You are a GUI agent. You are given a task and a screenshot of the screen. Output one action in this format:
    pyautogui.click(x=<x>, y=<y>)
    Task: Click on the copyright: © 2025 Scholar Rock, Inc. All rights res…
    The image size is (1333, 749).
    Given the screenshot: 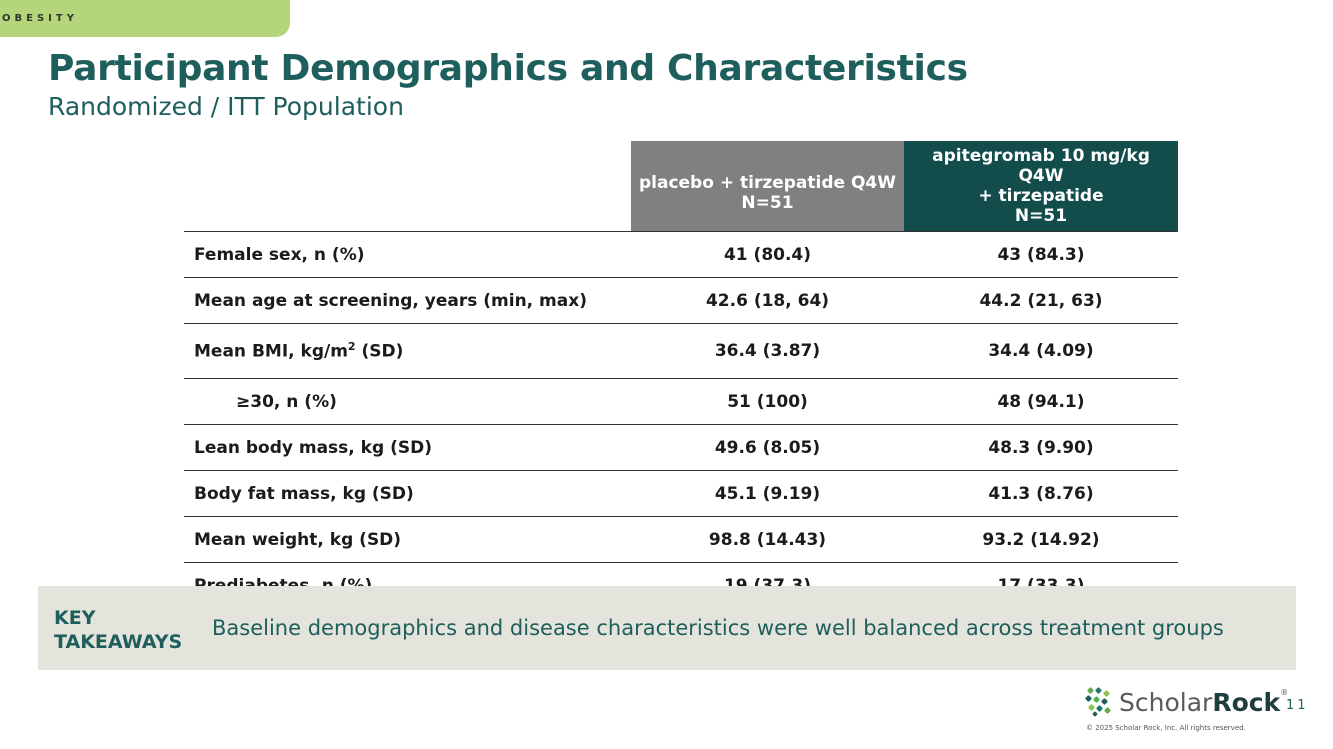 What is the action you would take?
    pyautogui.click(x=1166, y=728)
    